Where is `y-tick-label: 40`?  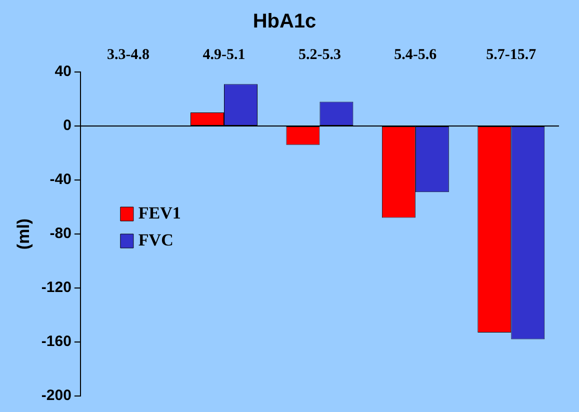
y-tick-label: 40 is located at coordinates (63, 71).